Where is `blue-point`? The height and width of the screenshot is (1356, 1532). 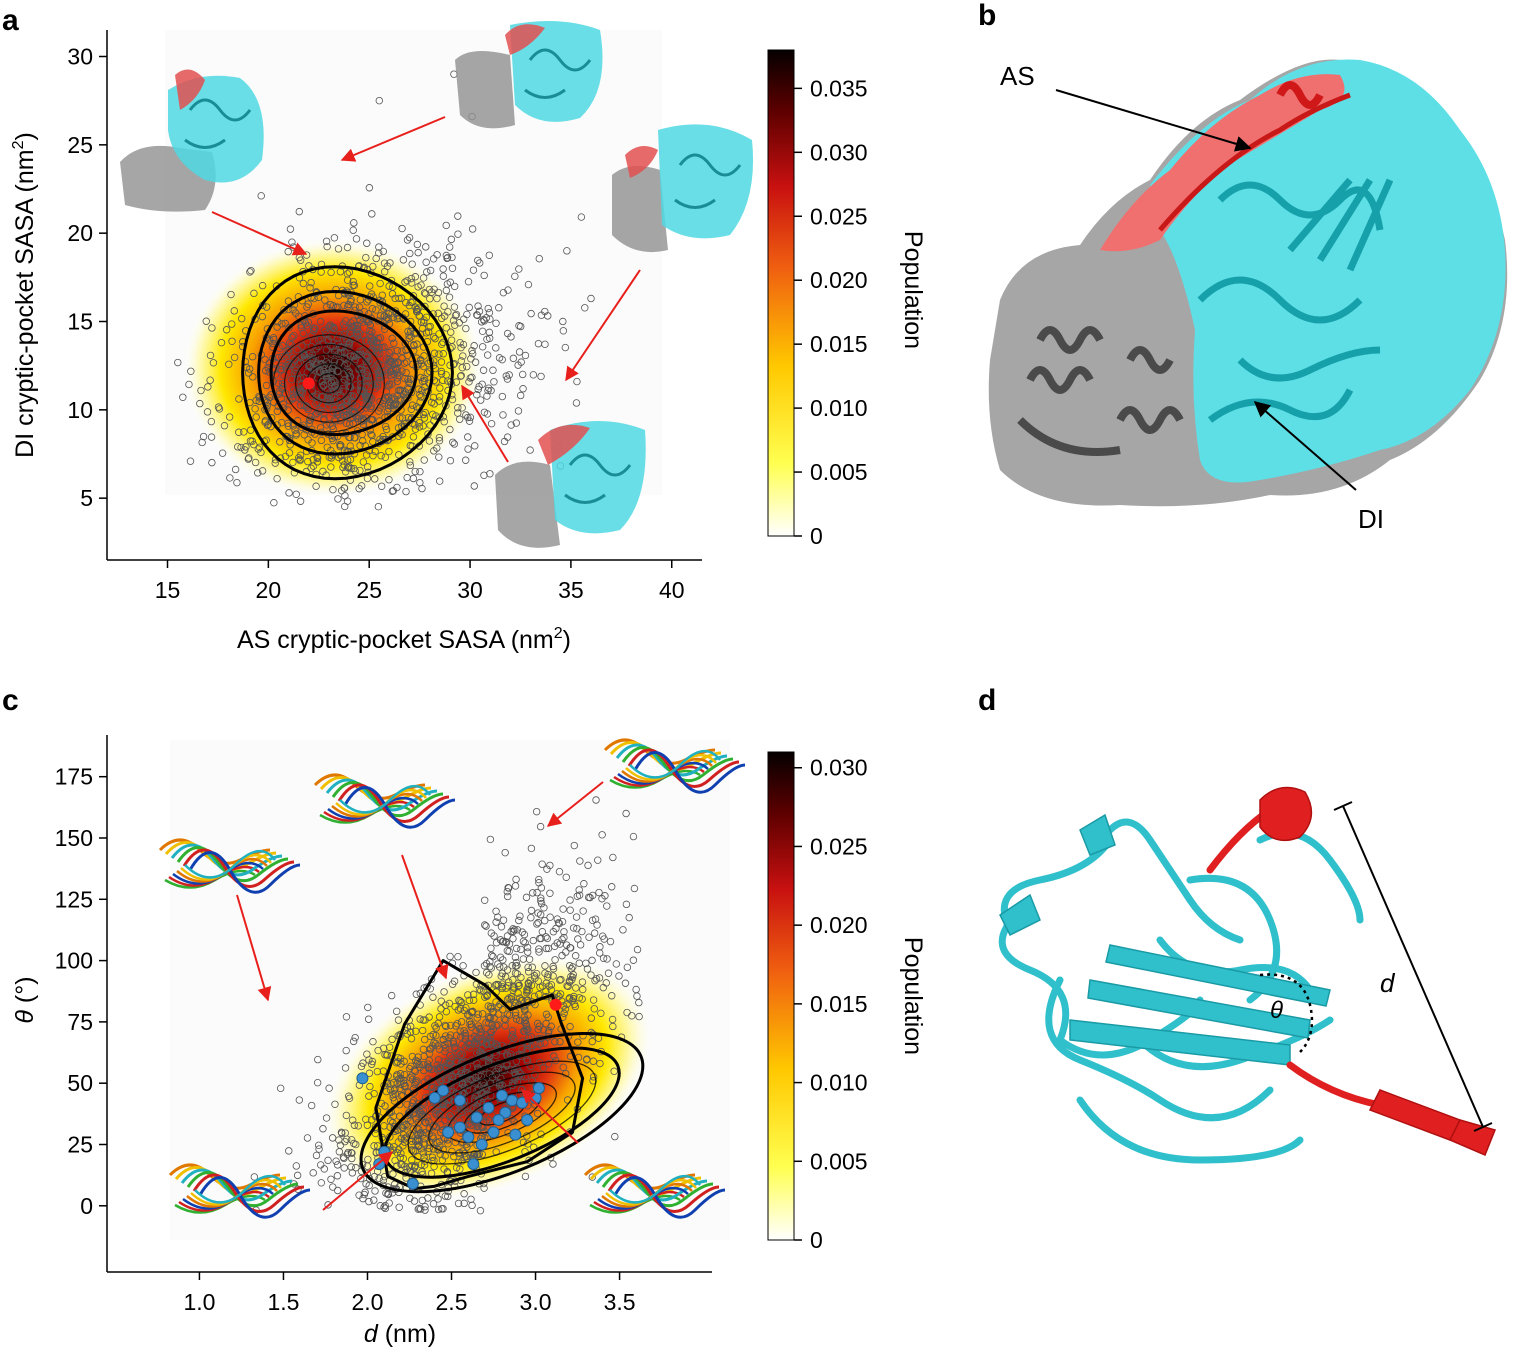
blue-point is located at coordinates (476, 1117).